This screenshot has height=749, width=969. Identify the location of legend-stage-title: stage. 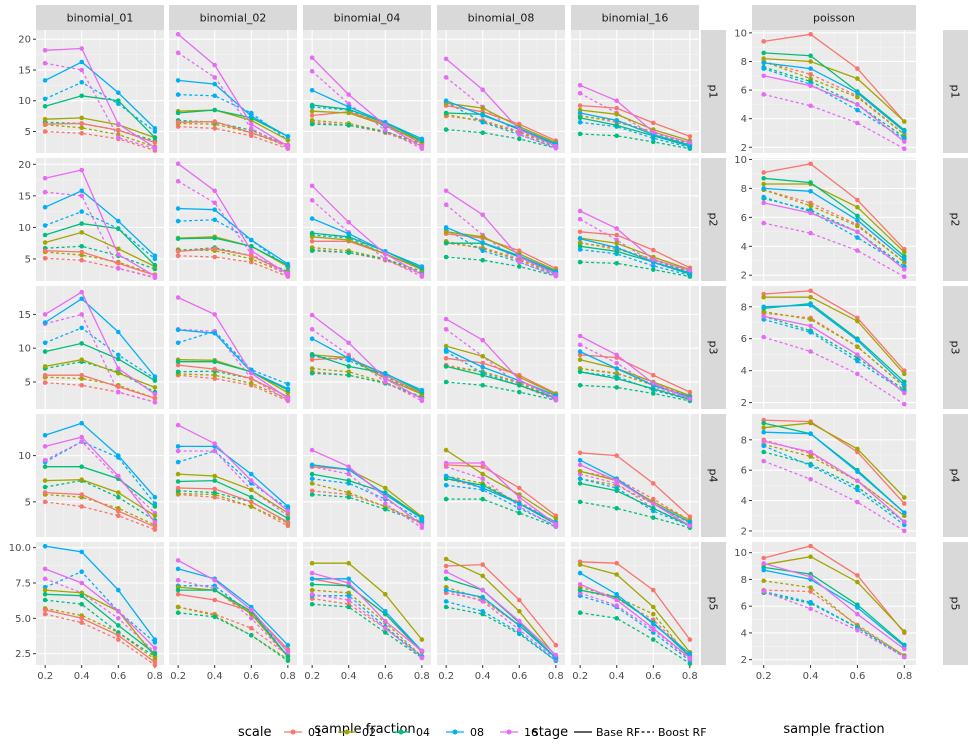
(550, 732).